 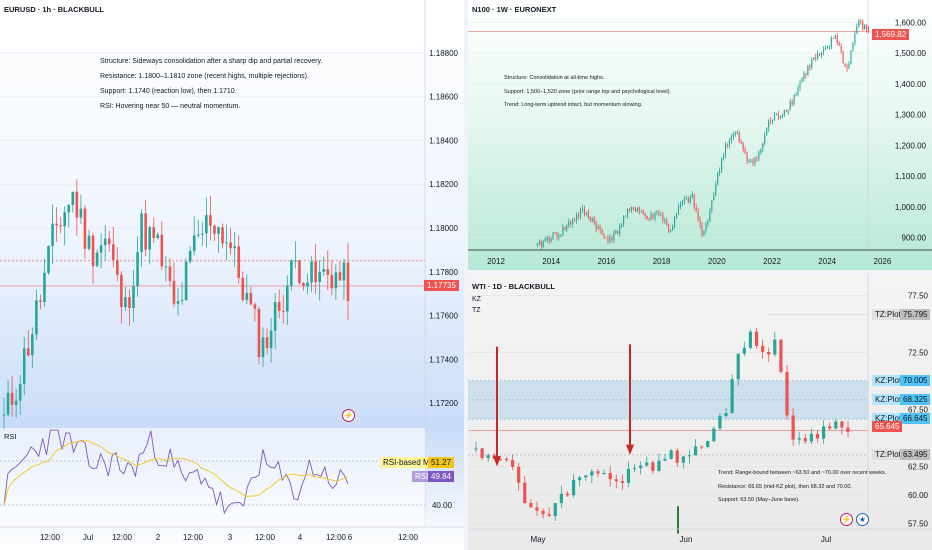 What do you see at coordinates (911, 176) in the screenshot?
I see `n100-y-tick: 1,100.00` at bounding box center [911, 176].